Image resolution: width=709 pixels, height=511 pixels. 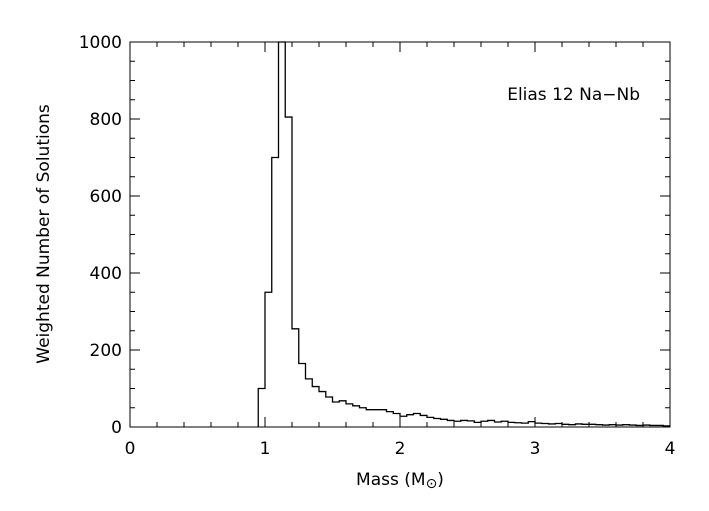 I want to click on y-tick-label: 200, so click(x=106, y=351).